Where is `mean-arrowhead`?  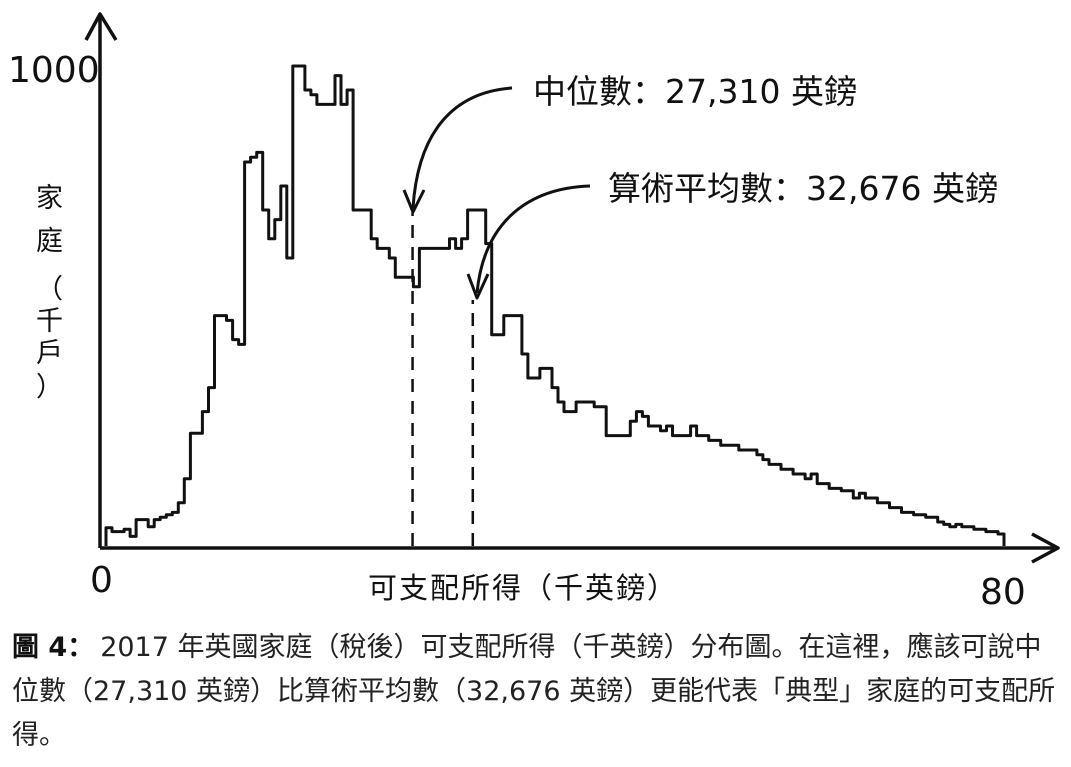 mean-arrowhead is located at coordinates (478, 286).